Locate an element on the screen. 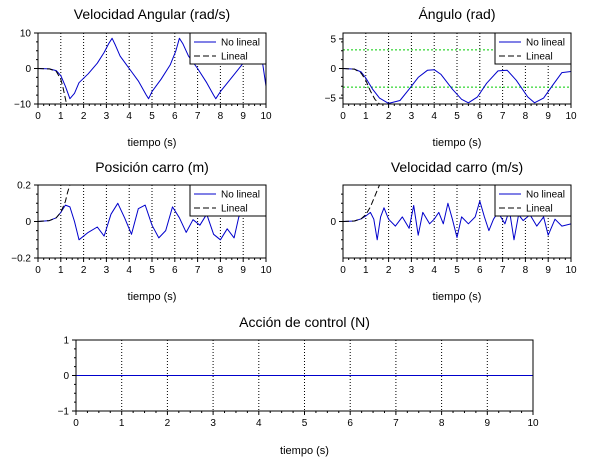 The width and height of the screenshot is (610, 460). y-tick-label: −10 is located at coordinates (22, 105).